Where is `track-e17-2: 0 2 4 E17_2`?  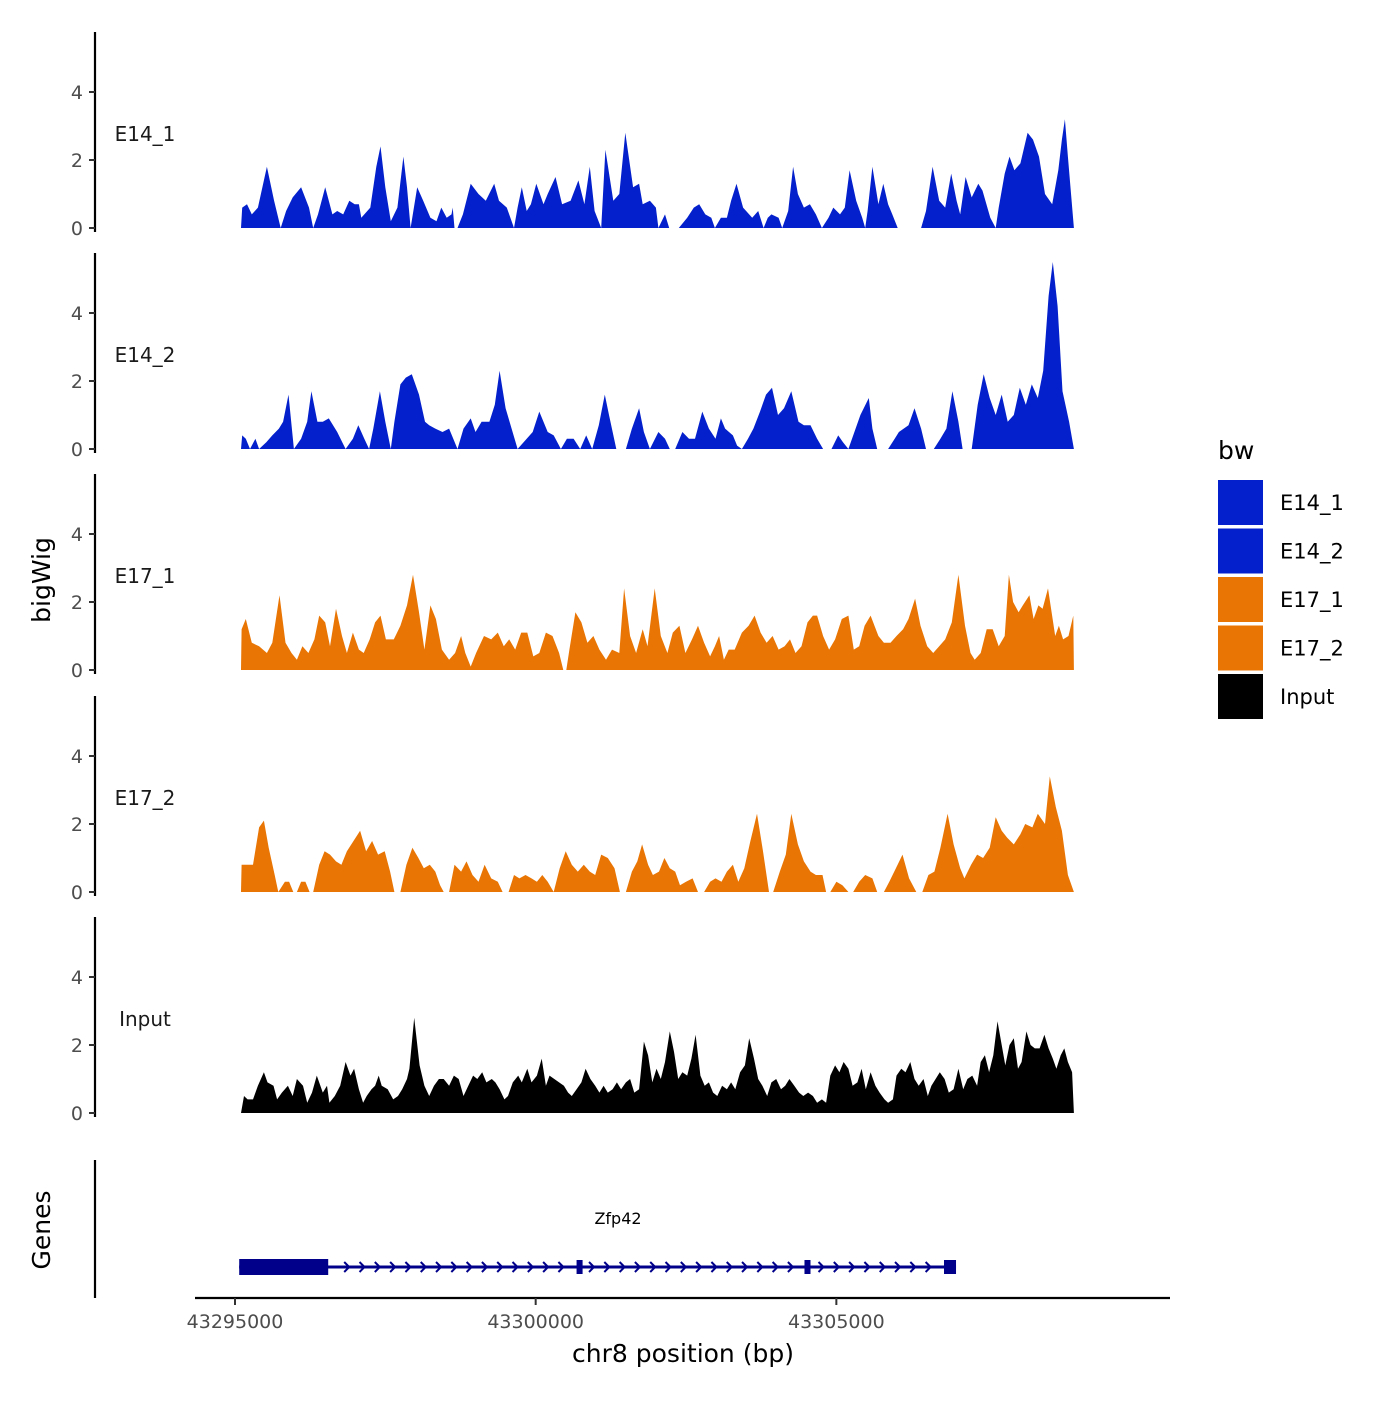 track-e17-2: 0 2 4 E17_2 is located at coordinates (572, 800).